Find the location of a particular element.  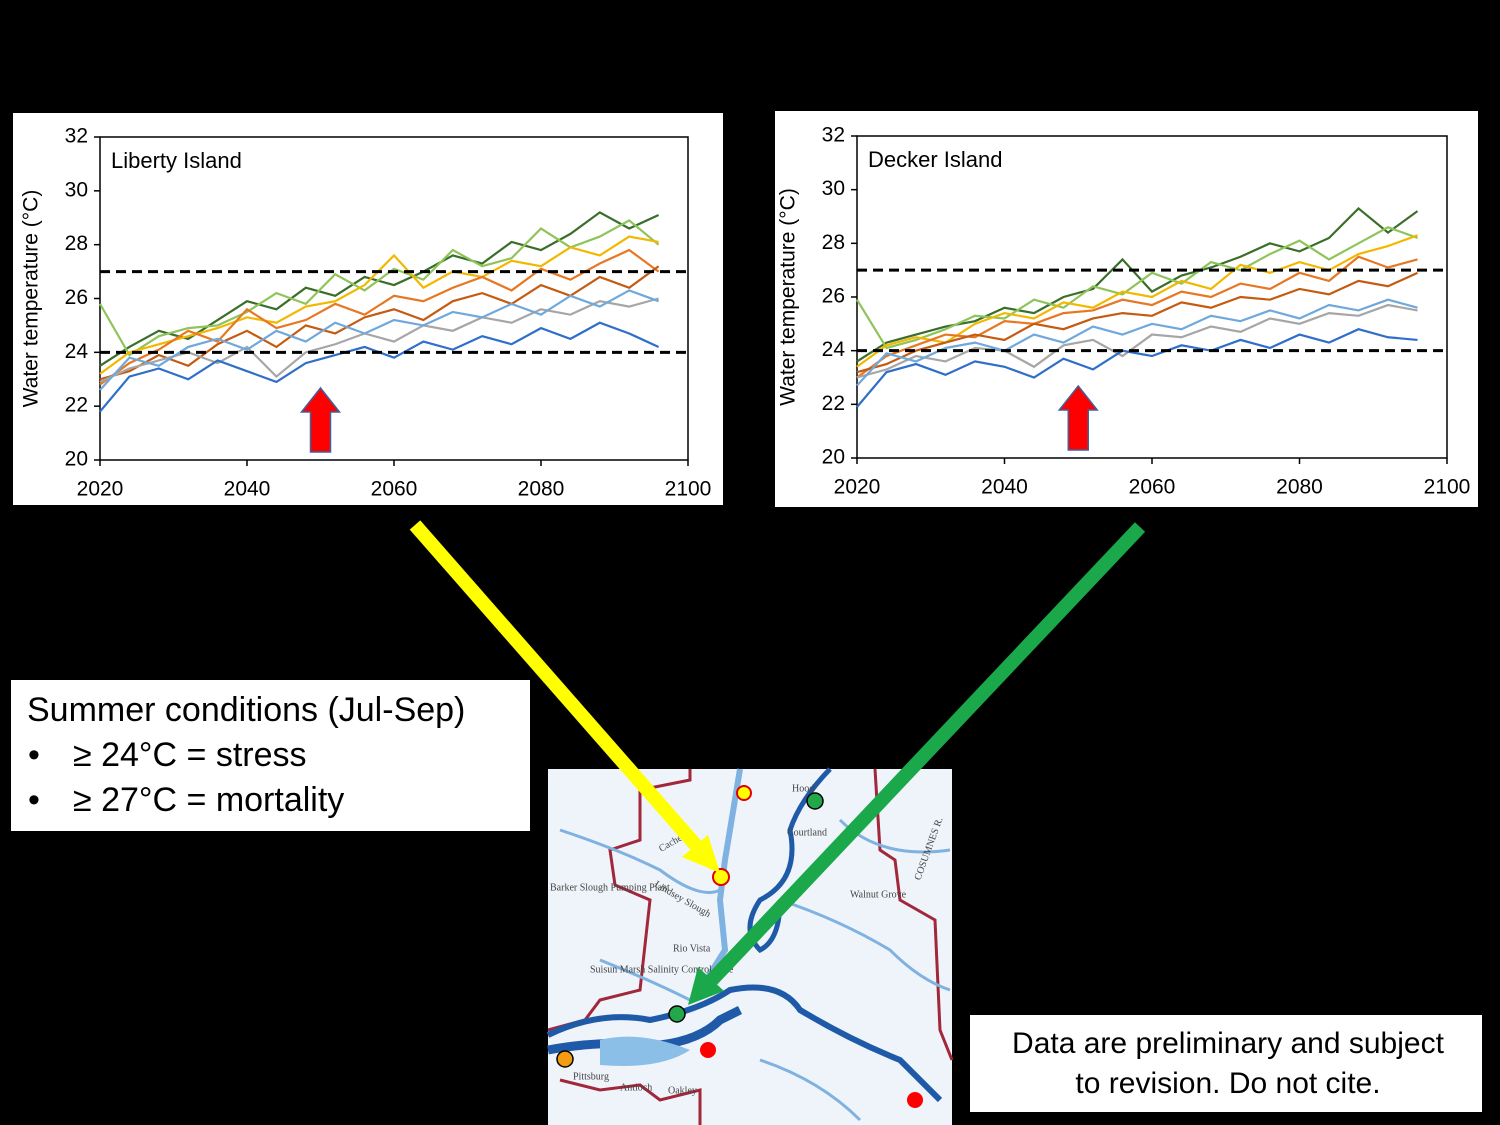

chart-title: Liberty Island is located at coordinates (176, 160).